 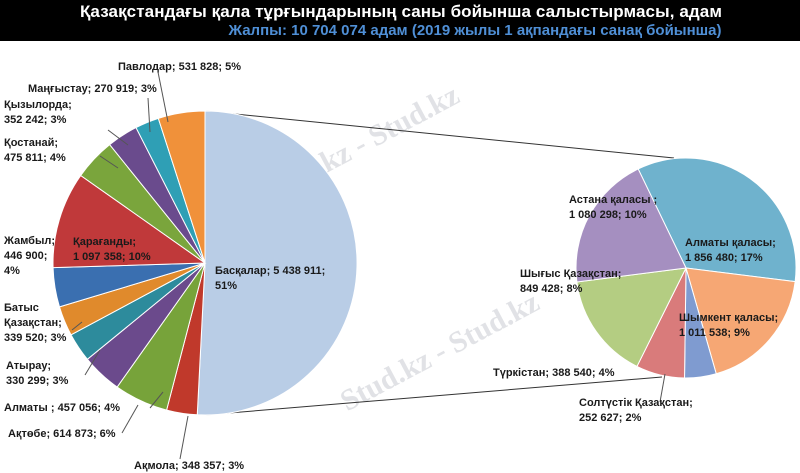 I want to click on detail-label-алматы-қаласы: Алматы қаласы; 1 856 480; 17%, so click(x=730, y=250).